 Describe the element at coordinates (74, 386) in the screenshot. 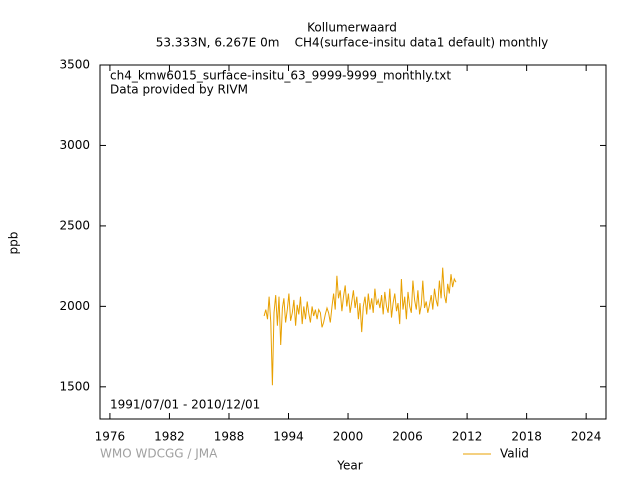

I see `y-tick-label: 1500` at that location.